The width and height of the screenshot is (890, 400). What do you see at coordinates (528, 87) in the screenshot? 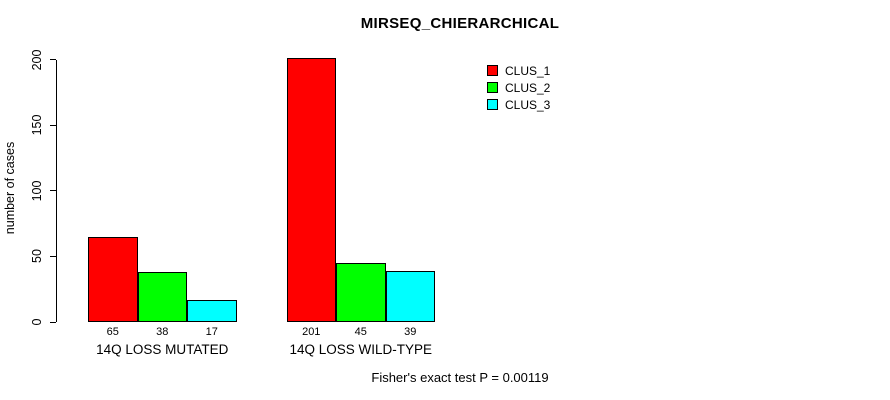
I see `legend-label: CLUS_2` at bounding box center [528, 87].